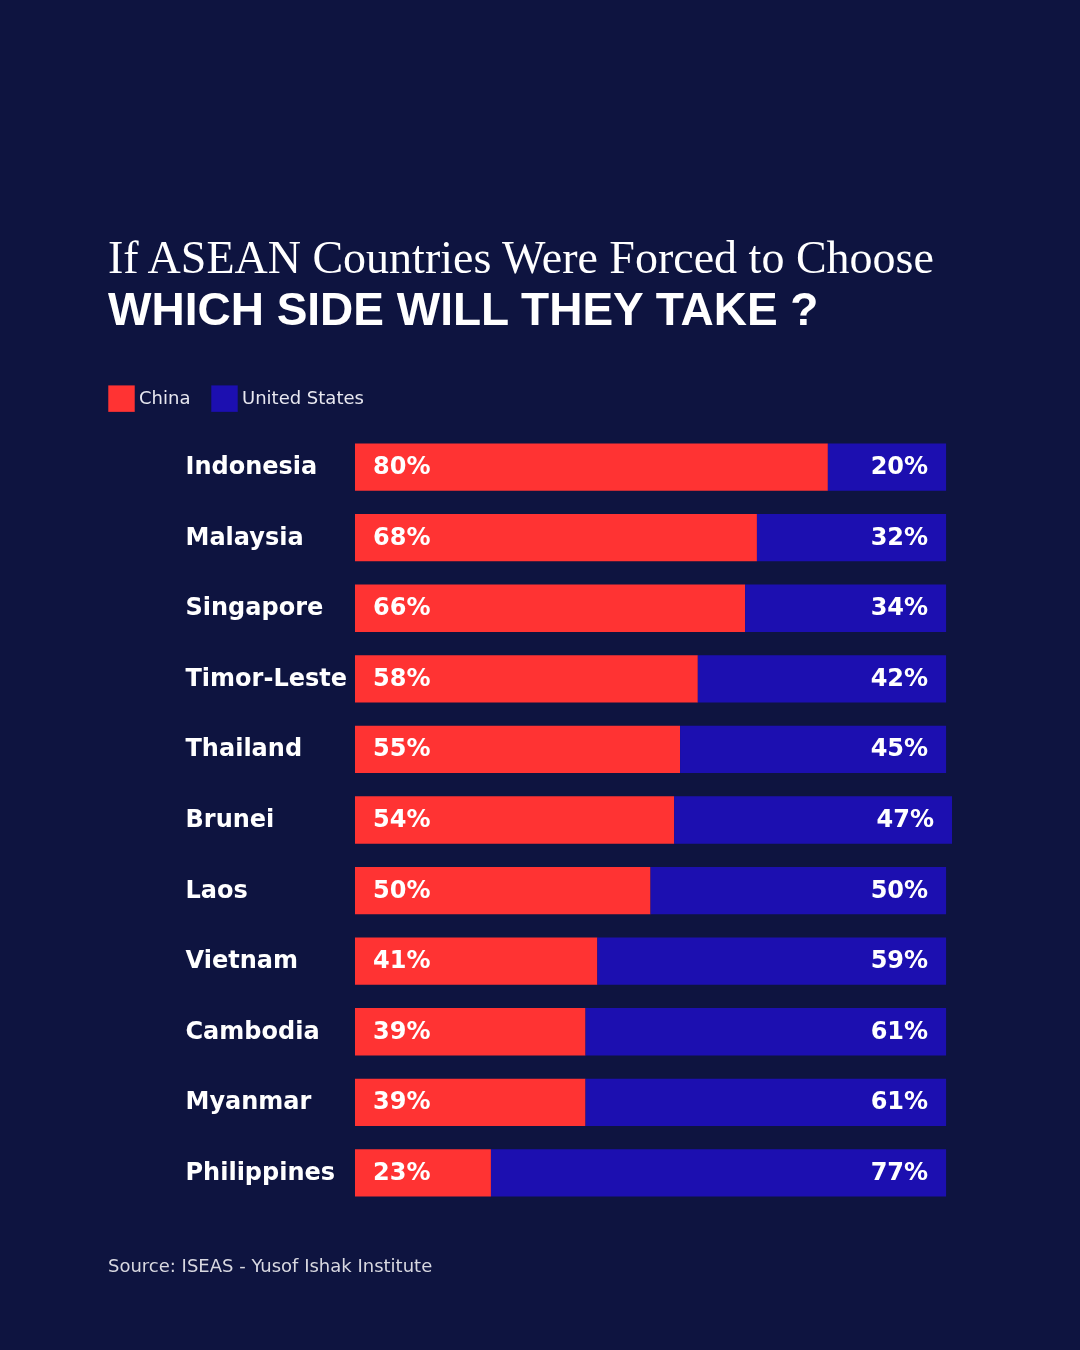  What do you see at coordinates (899, 1171) in the screenshot?
I see `data-label: 77%` at bounding box center [899, 1171].